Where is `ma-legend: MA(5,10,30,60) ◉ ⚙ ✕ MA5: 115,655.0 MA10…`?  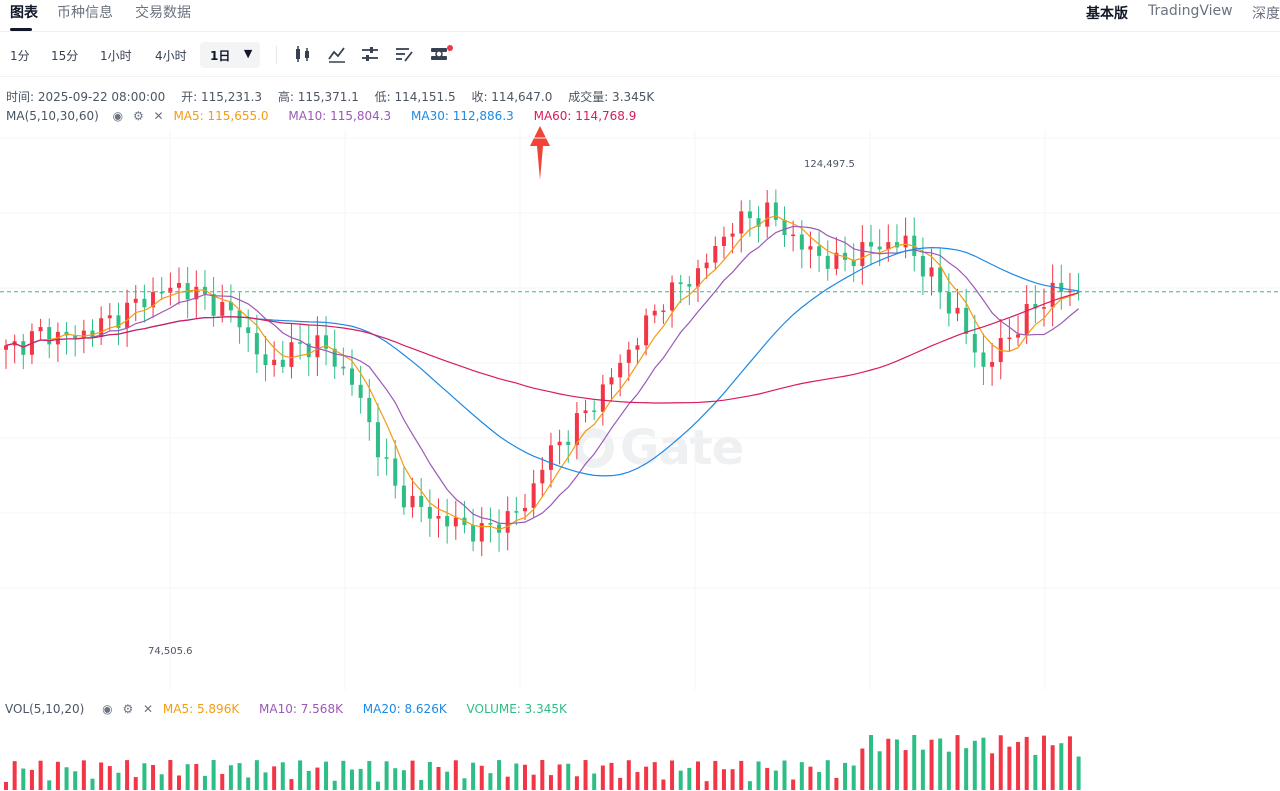 ma-legend: MA(5,10,30,60) ◉ ⚙ ✕ MA5: 115,655.0 MA10… is located at coordinates (329, 116).